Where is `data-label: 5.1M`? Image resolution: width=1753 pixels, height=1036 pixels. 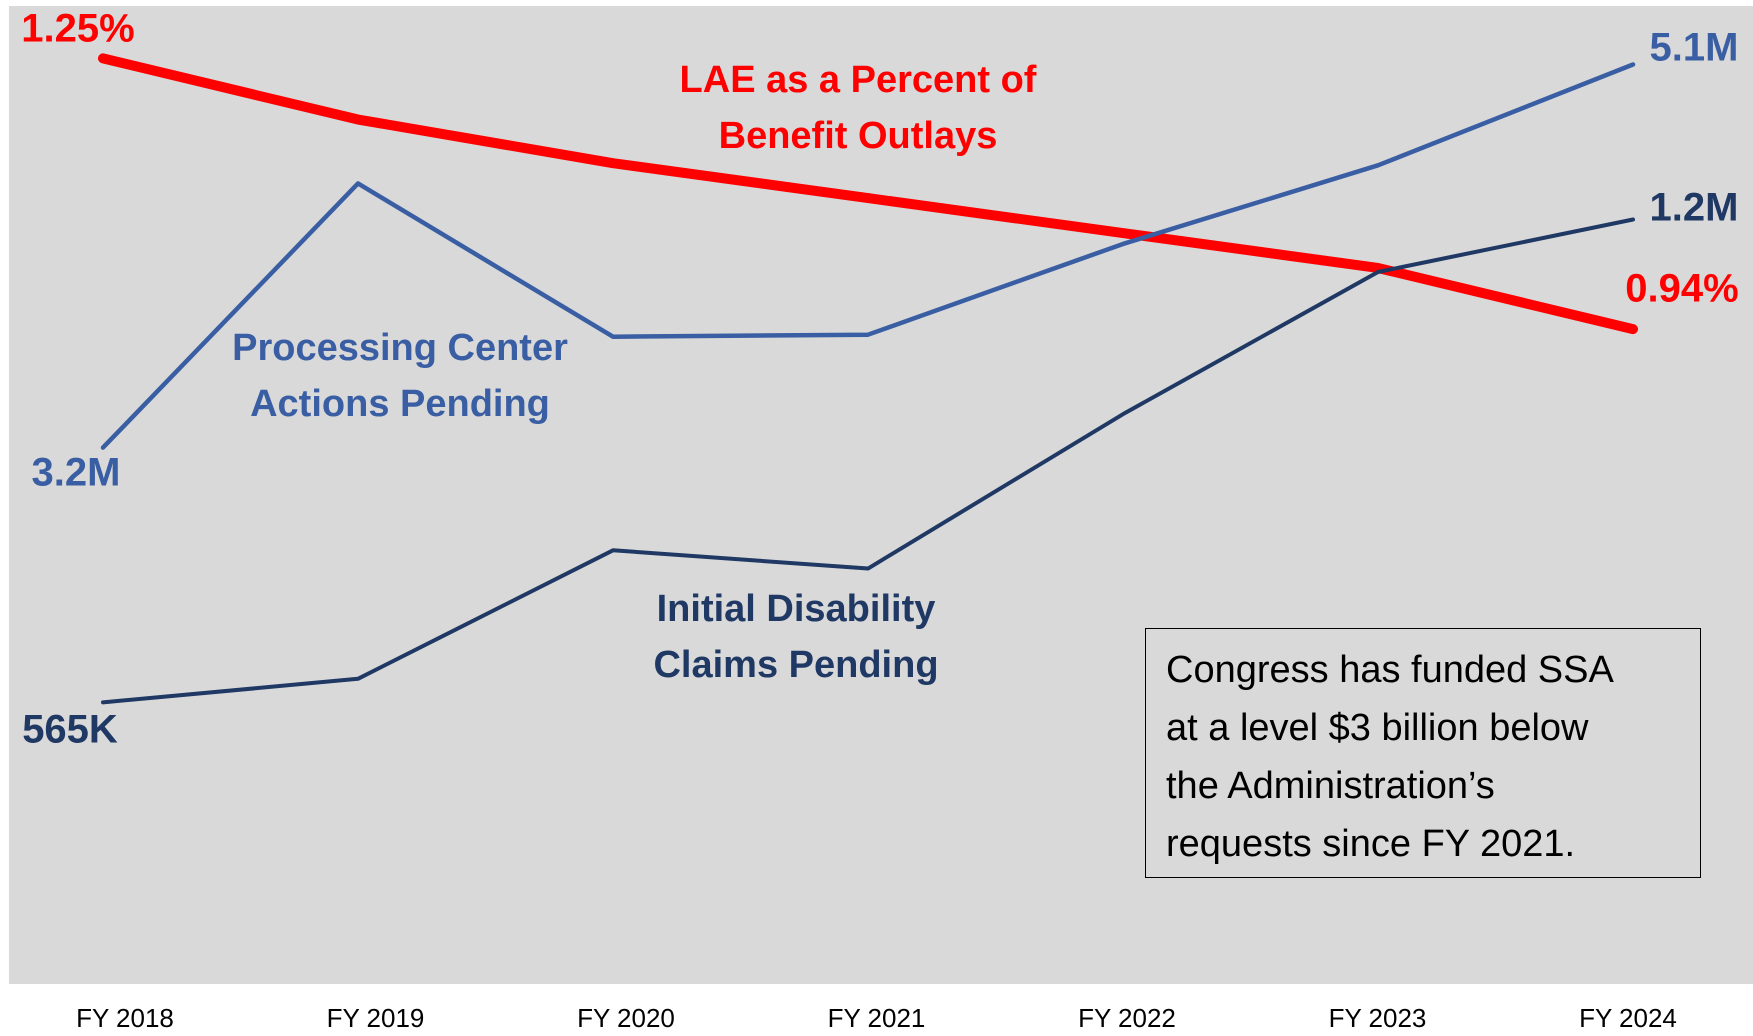
data-label: 5.1M is located at coordinates (1694, 48).